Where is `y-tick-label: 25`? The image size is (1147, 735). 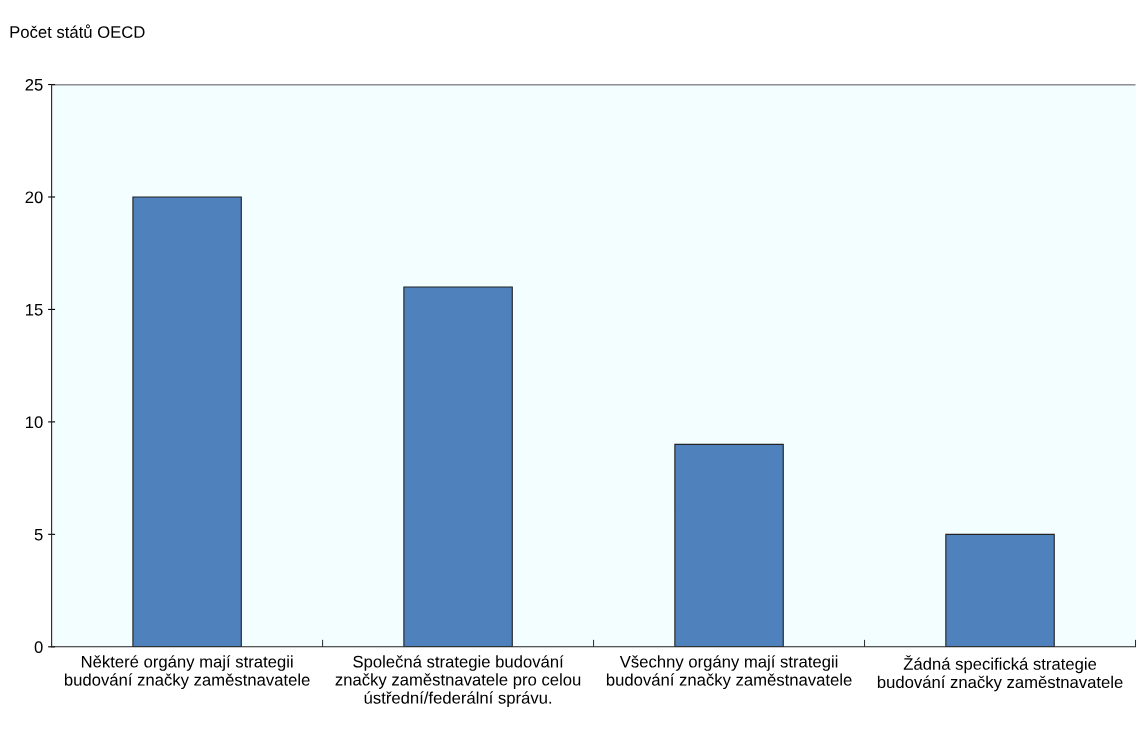
y-tick-label: 25 is located at coordinates (34, 84).